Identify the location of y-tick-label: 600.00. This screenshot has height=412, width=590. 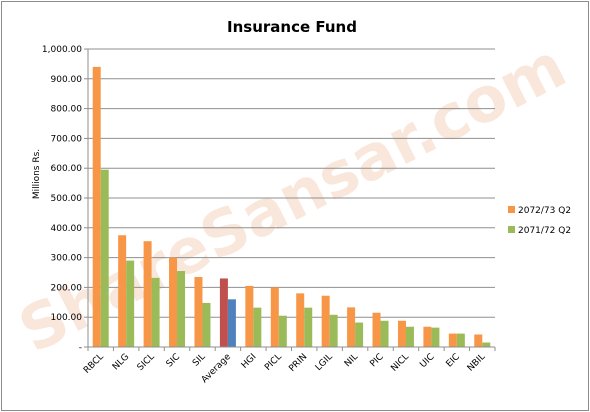
(67, 169).